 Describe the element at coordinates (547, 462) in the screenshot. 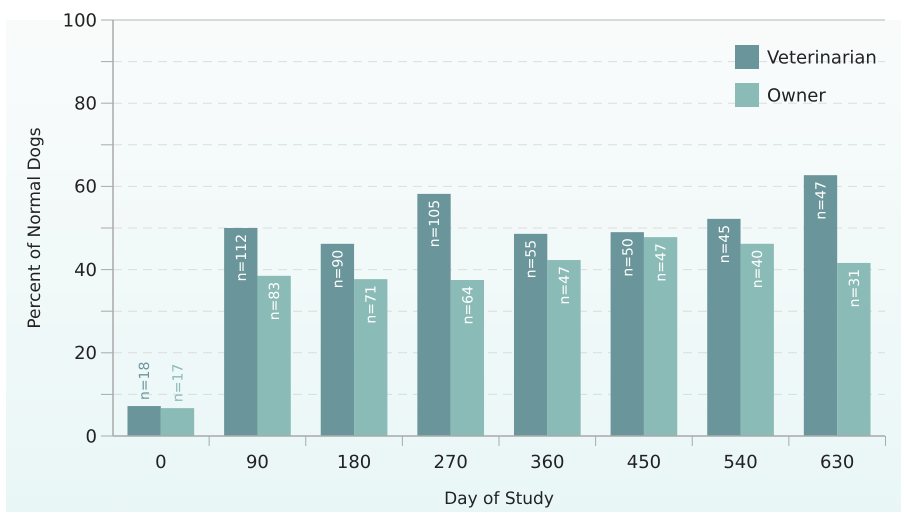

I see `x-tick-label: 360` at that location.